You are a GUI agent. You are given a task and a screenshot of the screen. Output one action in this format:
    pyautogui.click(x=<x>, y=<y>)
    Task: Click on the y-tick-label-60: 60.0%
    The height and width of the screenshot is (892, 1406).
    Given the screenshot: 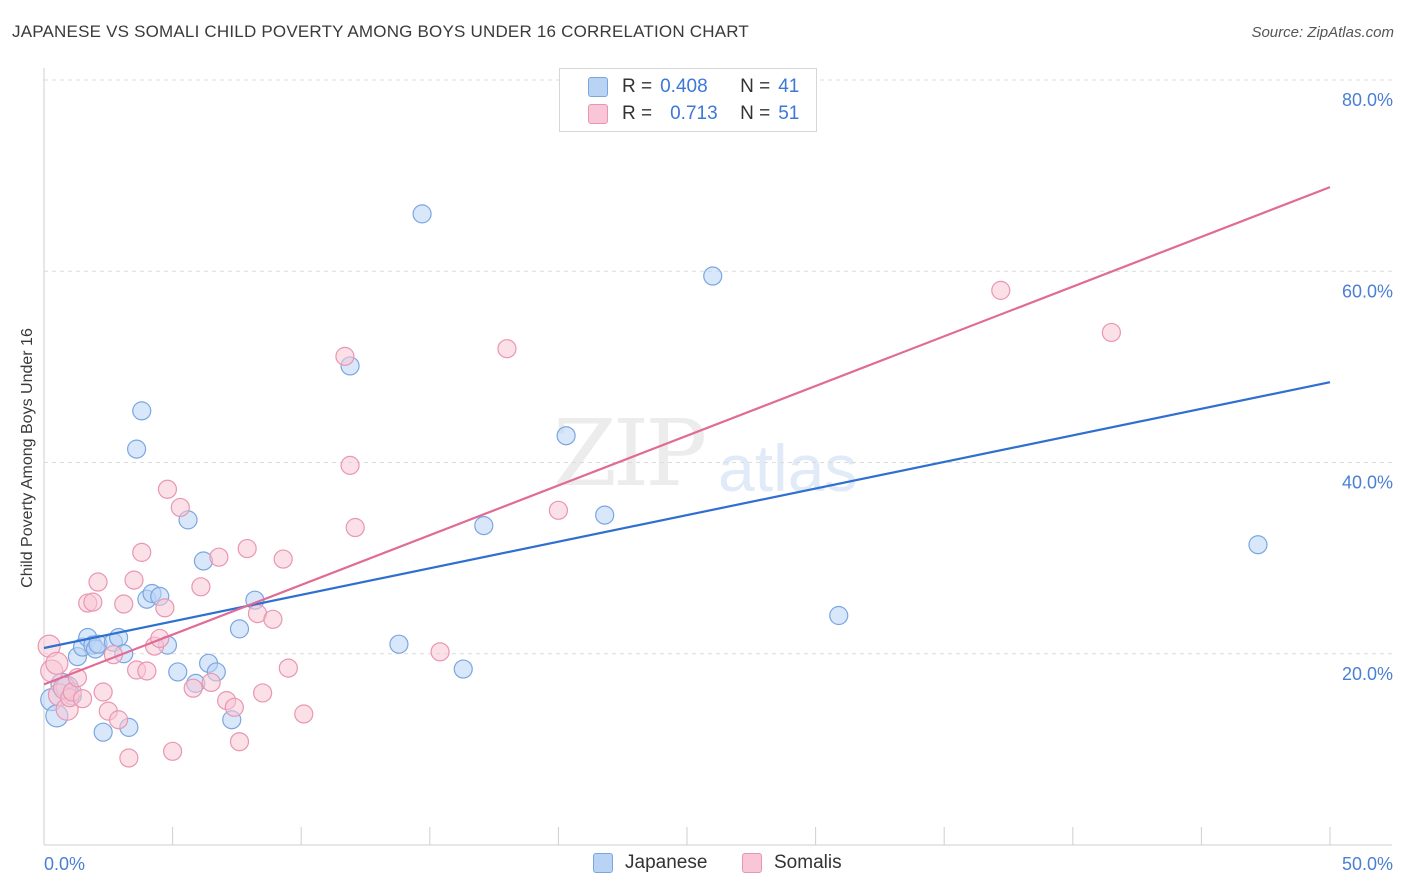 What is the action you would take?
    pyautogui.click(x=1367, y=291)
    